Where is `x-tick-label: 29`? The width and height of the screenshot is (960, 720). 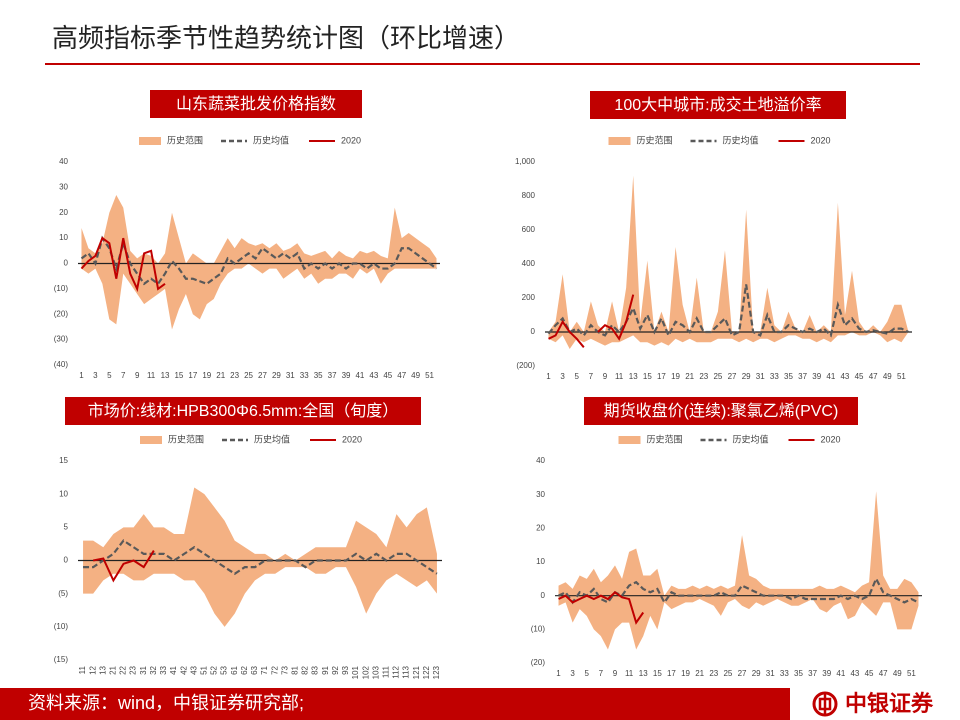
x-tick-label: 29 is located at coordinates (756, 673).